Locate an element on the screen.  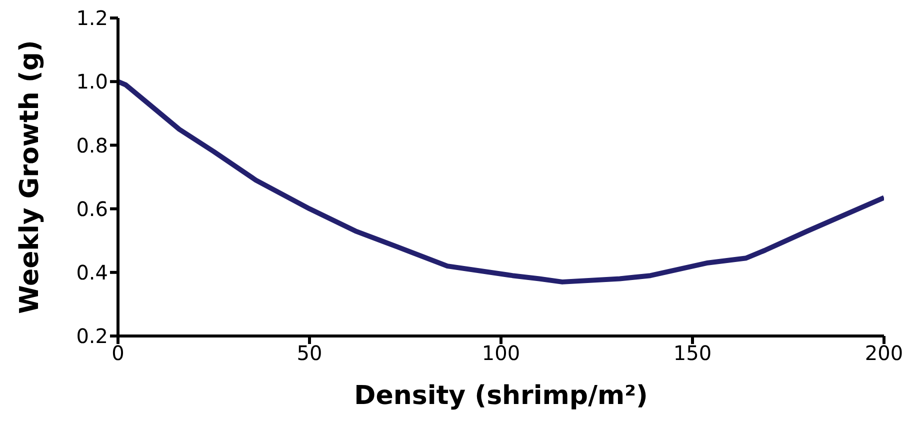
y-tick-label: 0.6 is located at coordinates (92, 208).